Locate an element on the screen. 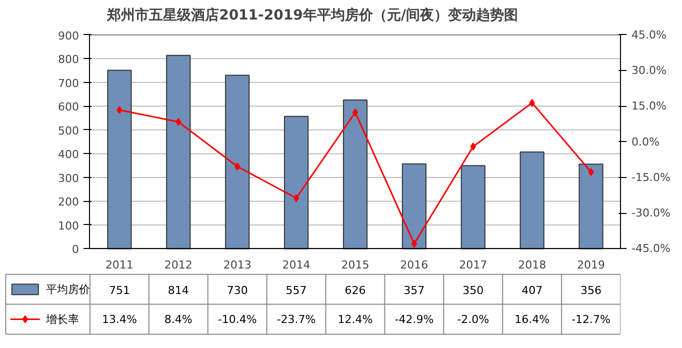 This screenshot has height=348, width=682. x-tick-label: 2017 is located at coordinates (473, 265).